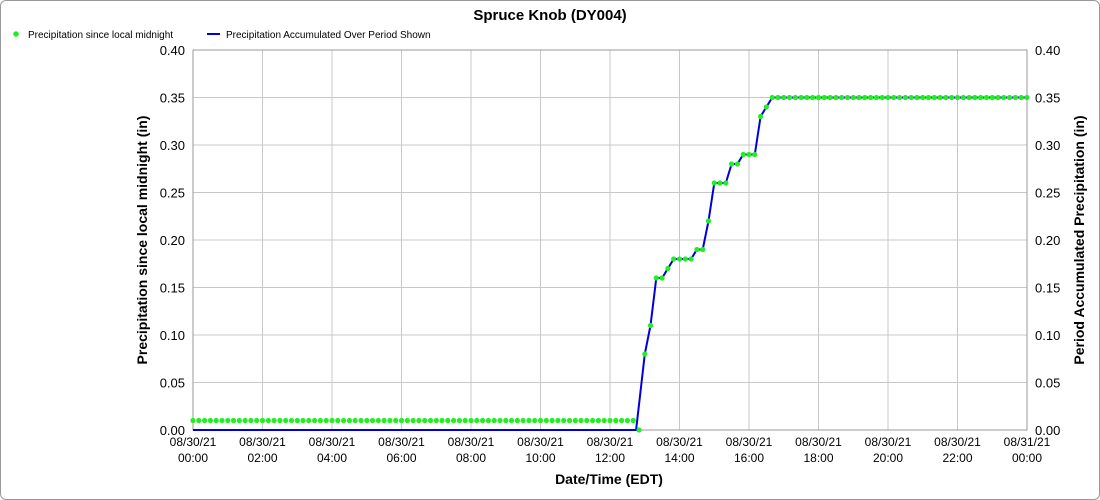 This screenshot has height=500, width=1100. I want to click on y-tick-label-right: 0.25, so click(1047, 193).